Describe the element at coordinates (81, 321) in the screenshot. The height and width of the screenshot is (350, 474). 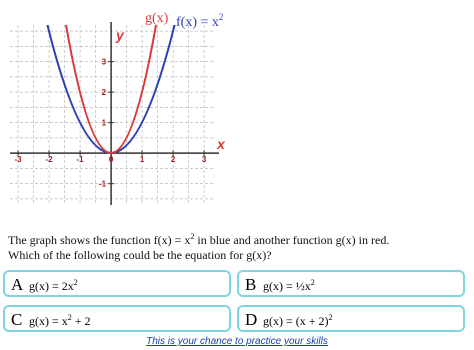
I see `option-after: + 2` at that location.